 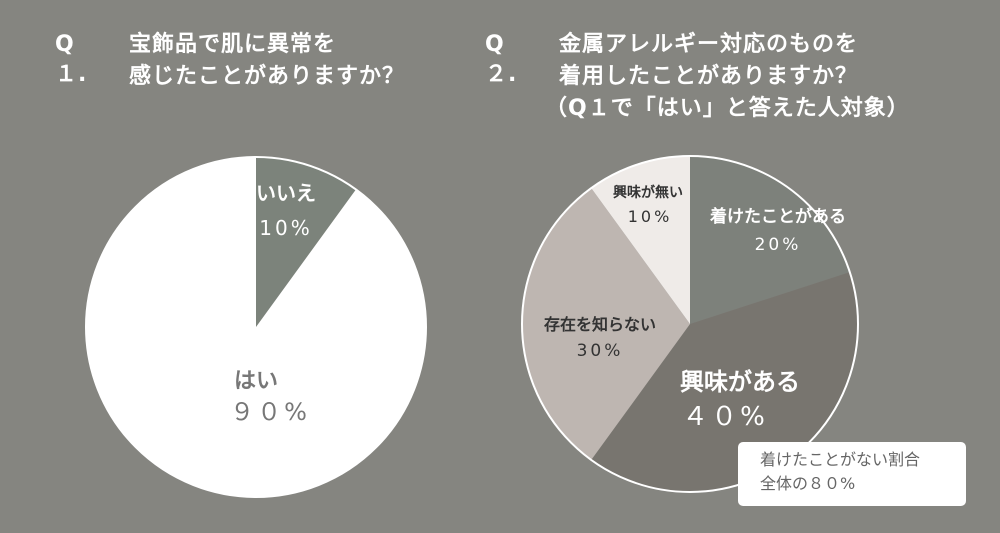 What do you see at coordinates (71, 59) in the screenshot?
I see `q1-number: Q１.` at bounding box center [71, 59].